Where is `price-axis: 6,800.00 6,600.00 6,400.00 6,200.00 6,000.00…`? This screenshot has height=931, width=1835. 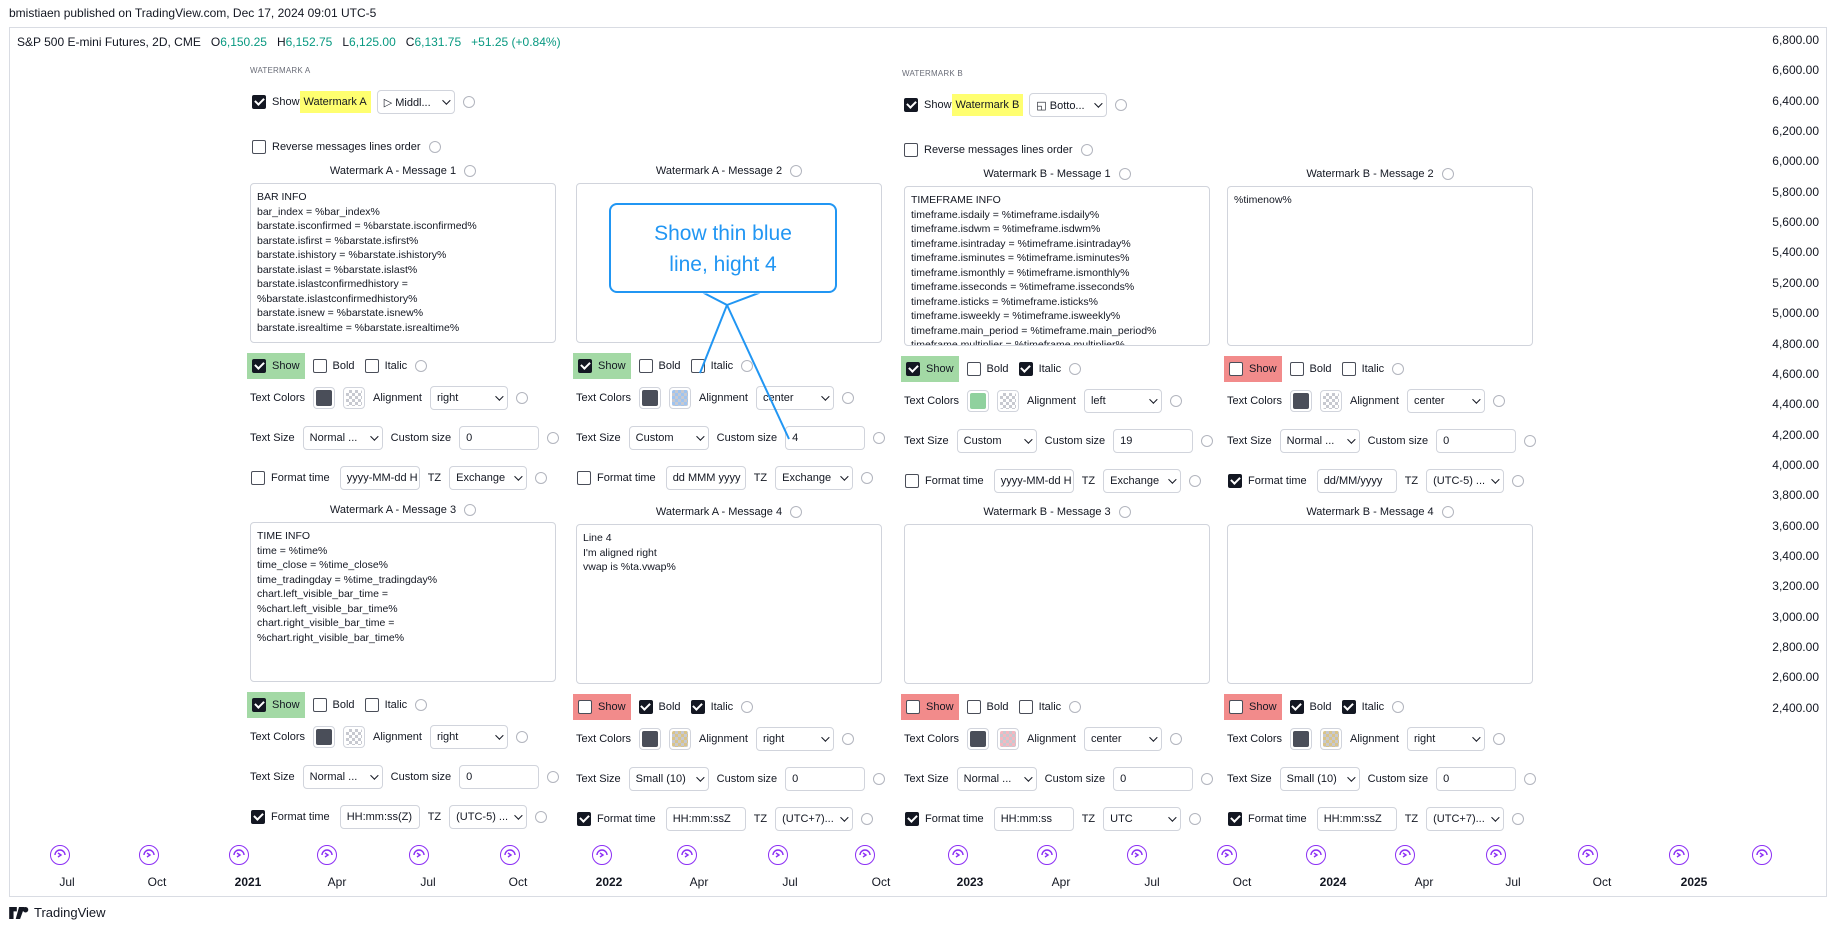
price-axis: 6,800.00 6,600.00 6,400.00 6,200.00 6,000.00… is located at coordinates (1794, 462).